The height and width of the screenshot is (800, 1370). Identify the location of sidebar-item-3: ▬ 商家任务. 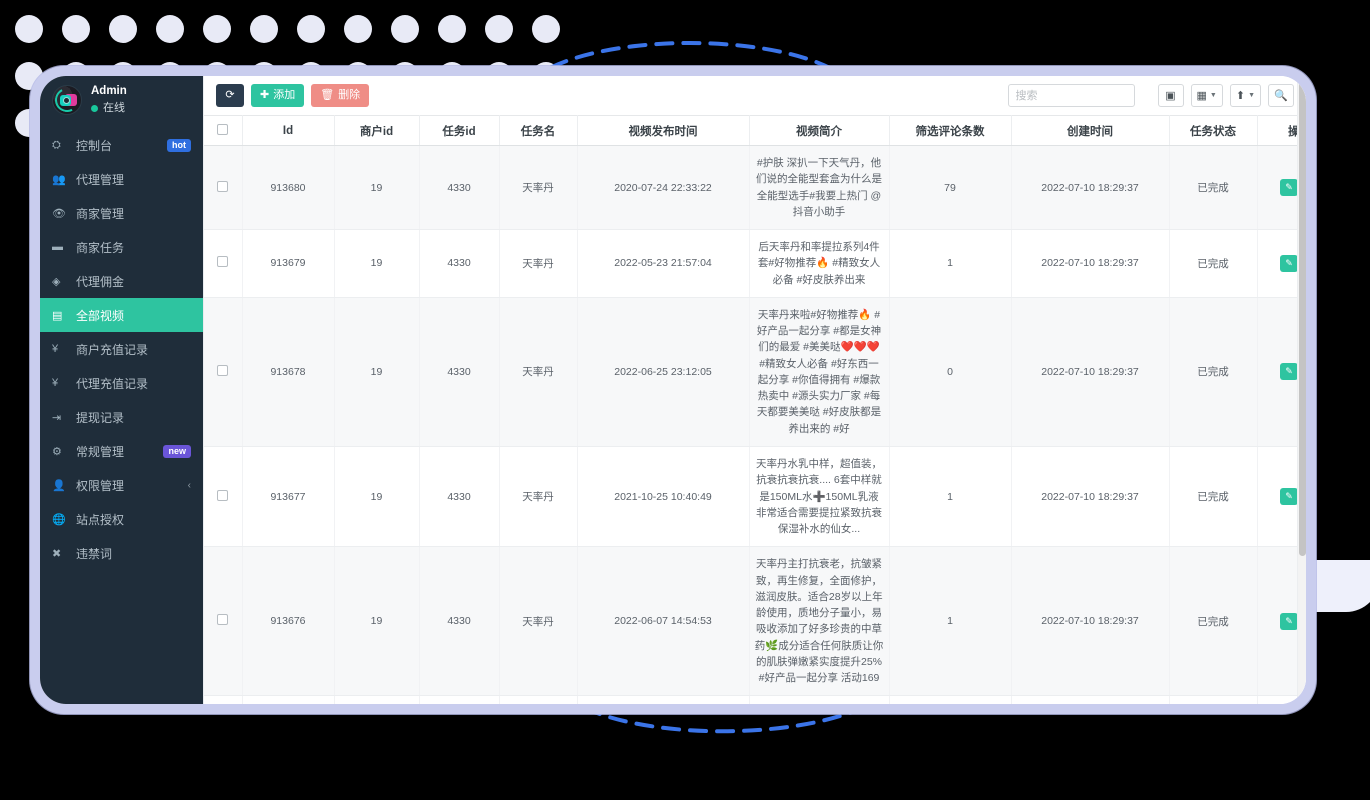
(121, 247).